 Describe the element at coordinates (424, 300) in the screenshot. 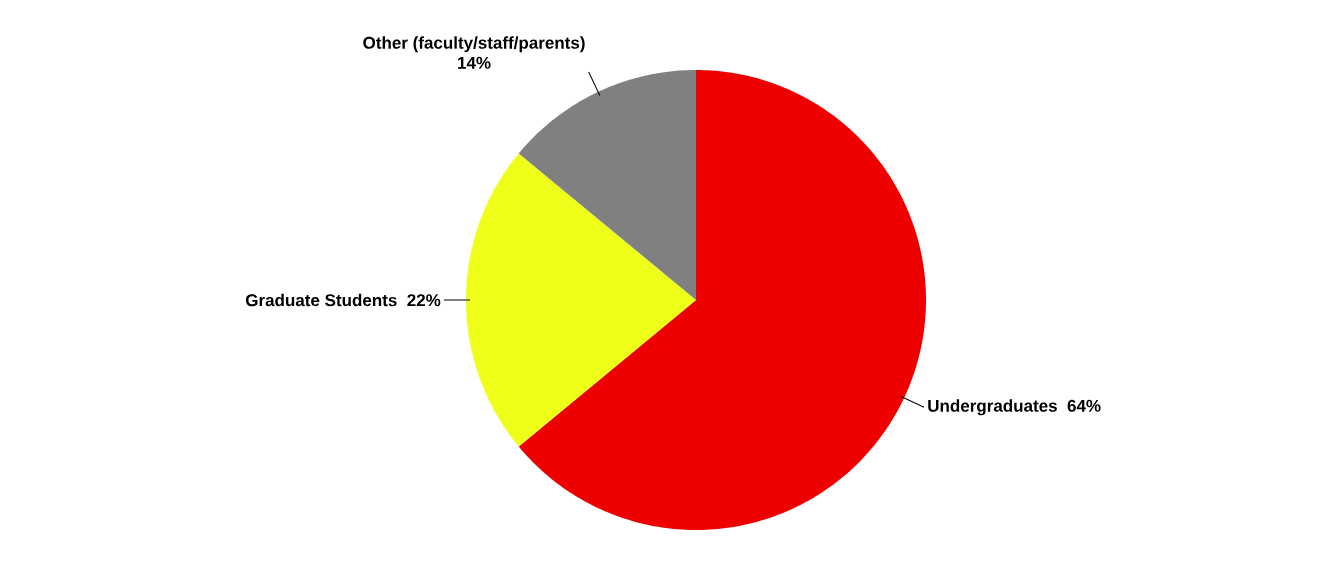

I see `data-label: 22%` at that location.